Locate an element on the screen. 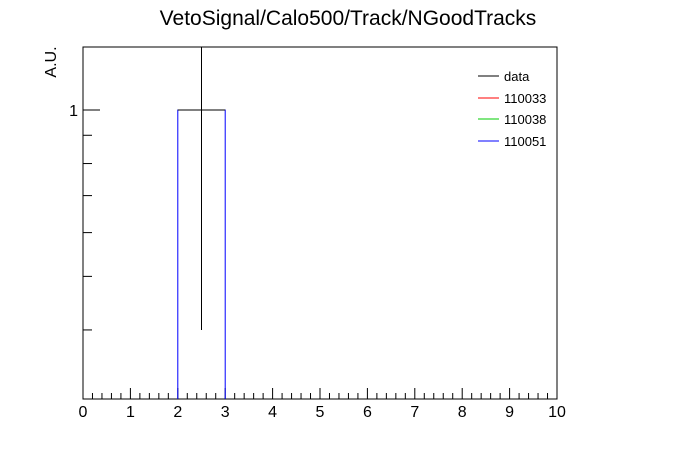  x-tick-label: 4 is located at coordinates (272, 412).